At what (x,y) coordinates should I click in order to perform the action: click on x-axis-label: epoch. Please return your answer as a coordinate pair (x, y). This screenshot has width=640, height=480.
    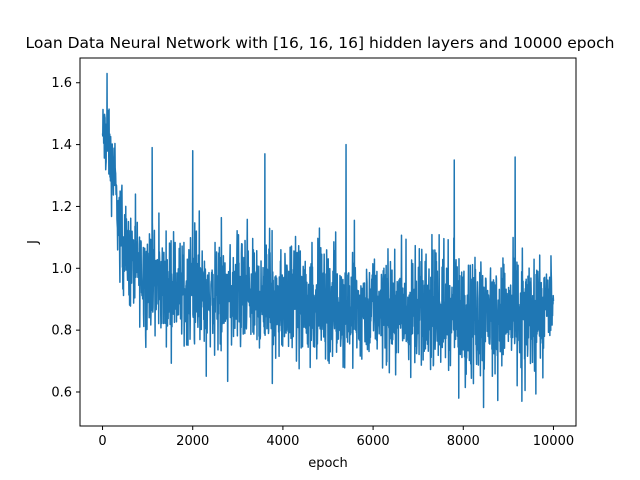
    Looking at the image, I should click on (328, 463).